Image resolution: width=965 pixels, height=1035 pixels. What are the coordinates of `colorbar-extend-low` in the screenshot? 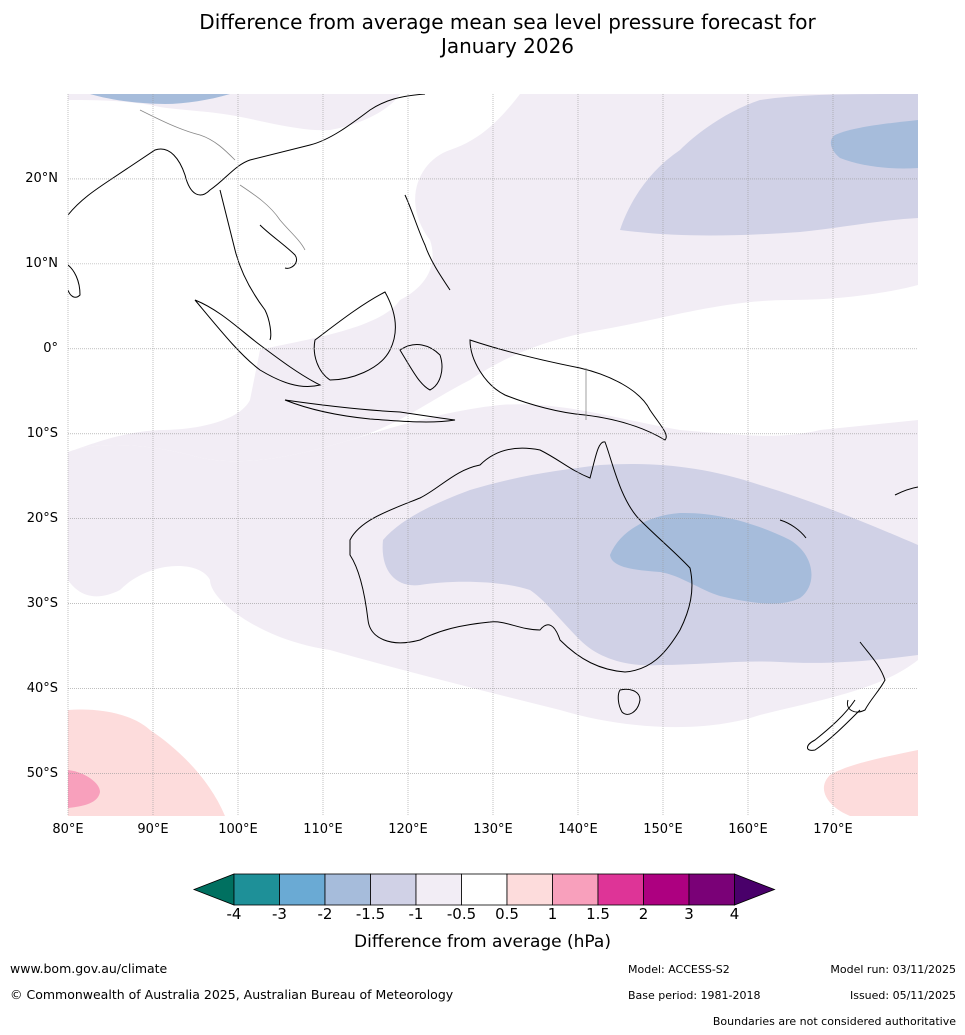 It's located at (213, 889).